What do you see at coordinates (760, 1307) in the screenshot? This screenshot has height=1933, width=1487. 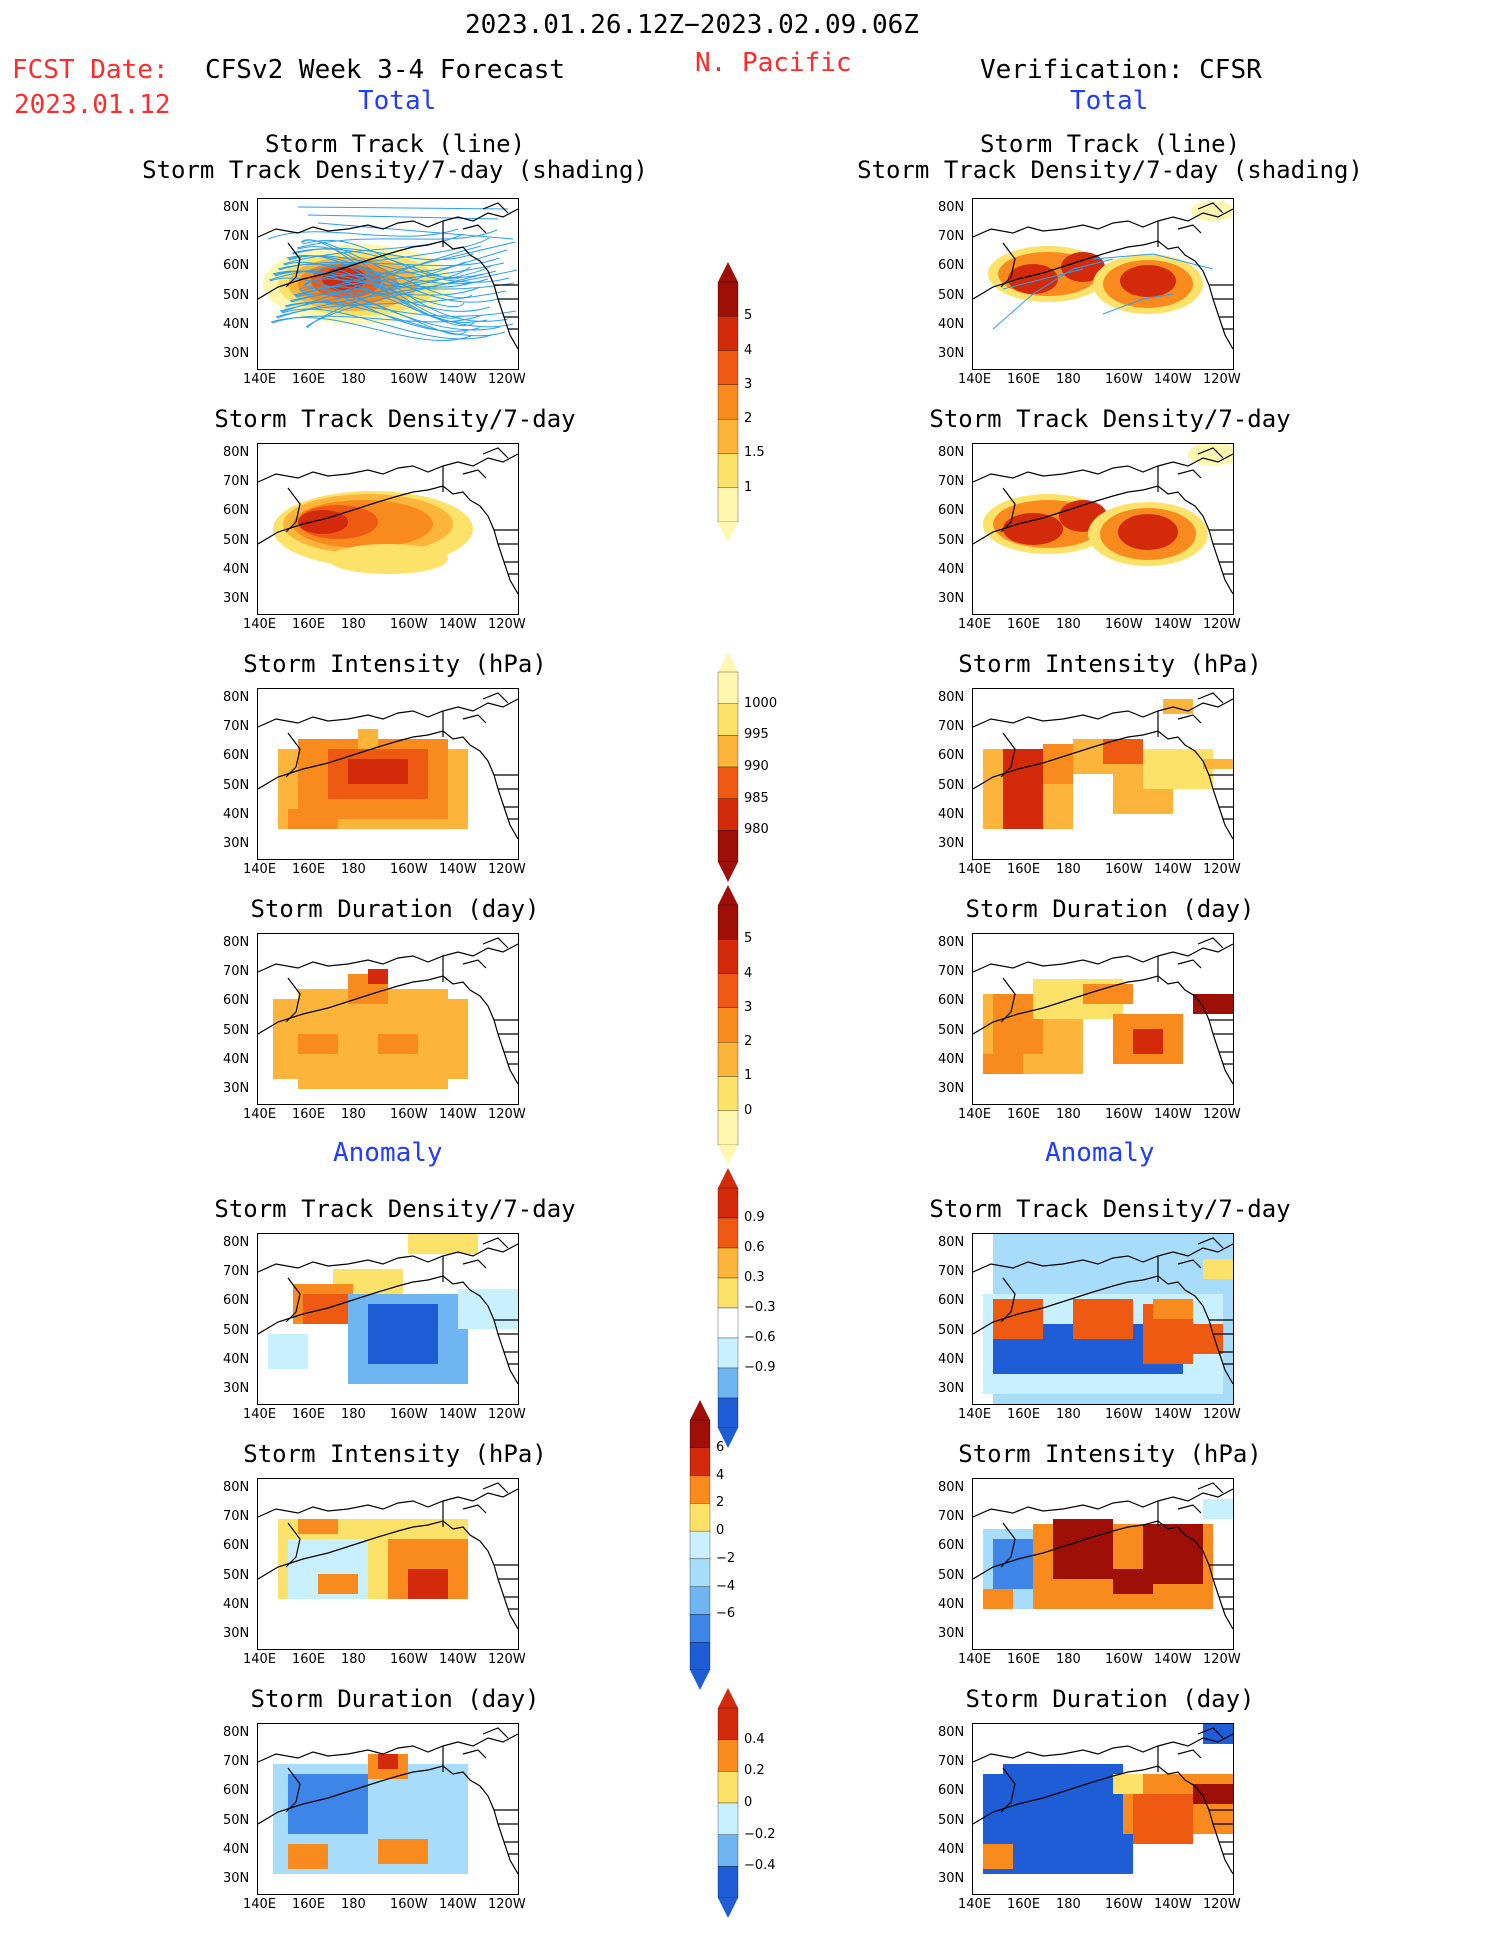 I see `colorbar-tick-label: −0.3` at bounding box center [760, 1307].